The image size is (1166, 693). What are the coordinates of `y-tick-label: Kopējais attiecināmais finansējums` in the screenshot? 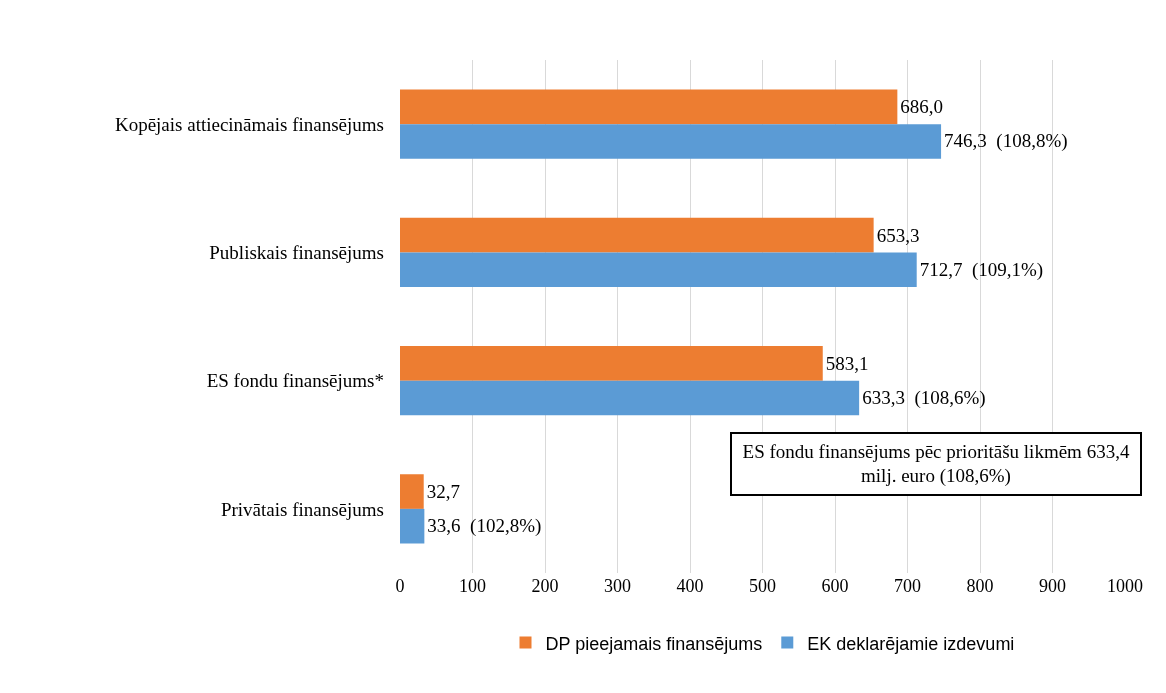 It's located at (249, 124).